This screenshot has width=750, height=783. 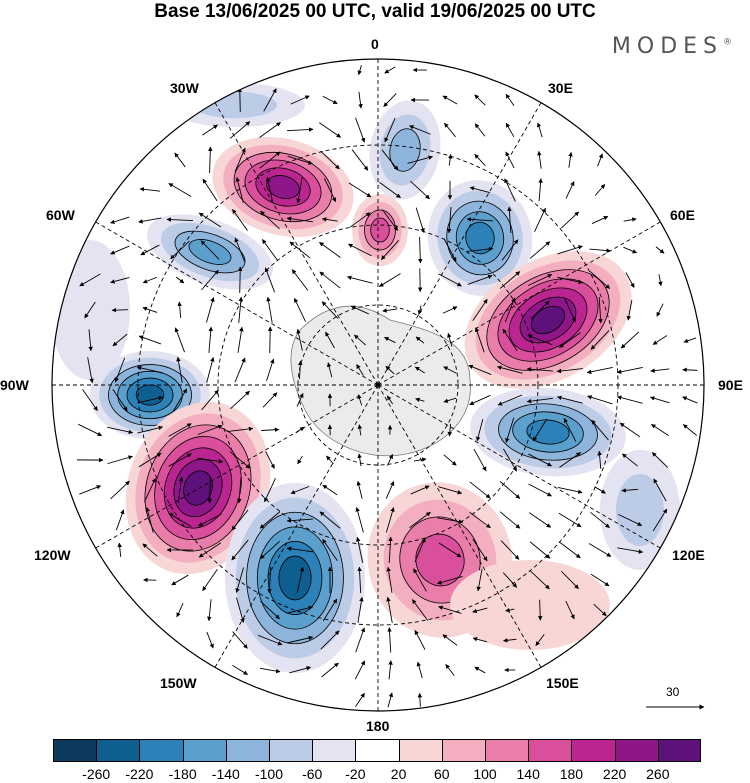 What do you see at coordinates (560, 88) in the screenshot?
I see `label-30e: 30E` at bounding box center [560, 88].